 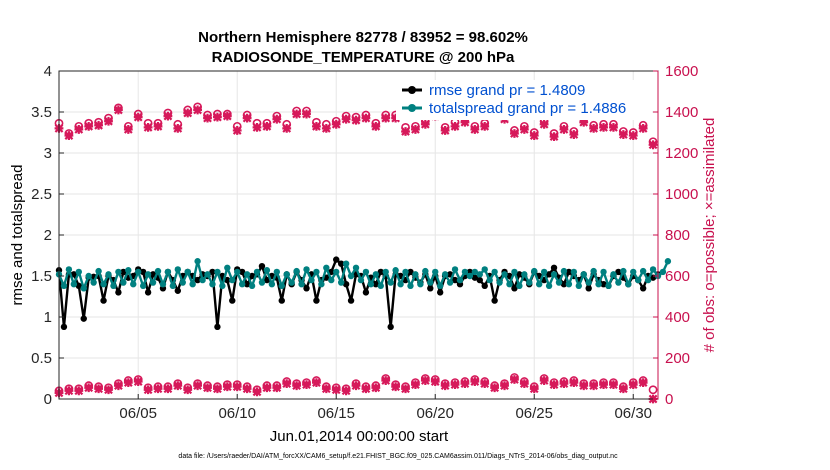 I want to click on y-left-tick-label: 3, so click(x=48, y=153).